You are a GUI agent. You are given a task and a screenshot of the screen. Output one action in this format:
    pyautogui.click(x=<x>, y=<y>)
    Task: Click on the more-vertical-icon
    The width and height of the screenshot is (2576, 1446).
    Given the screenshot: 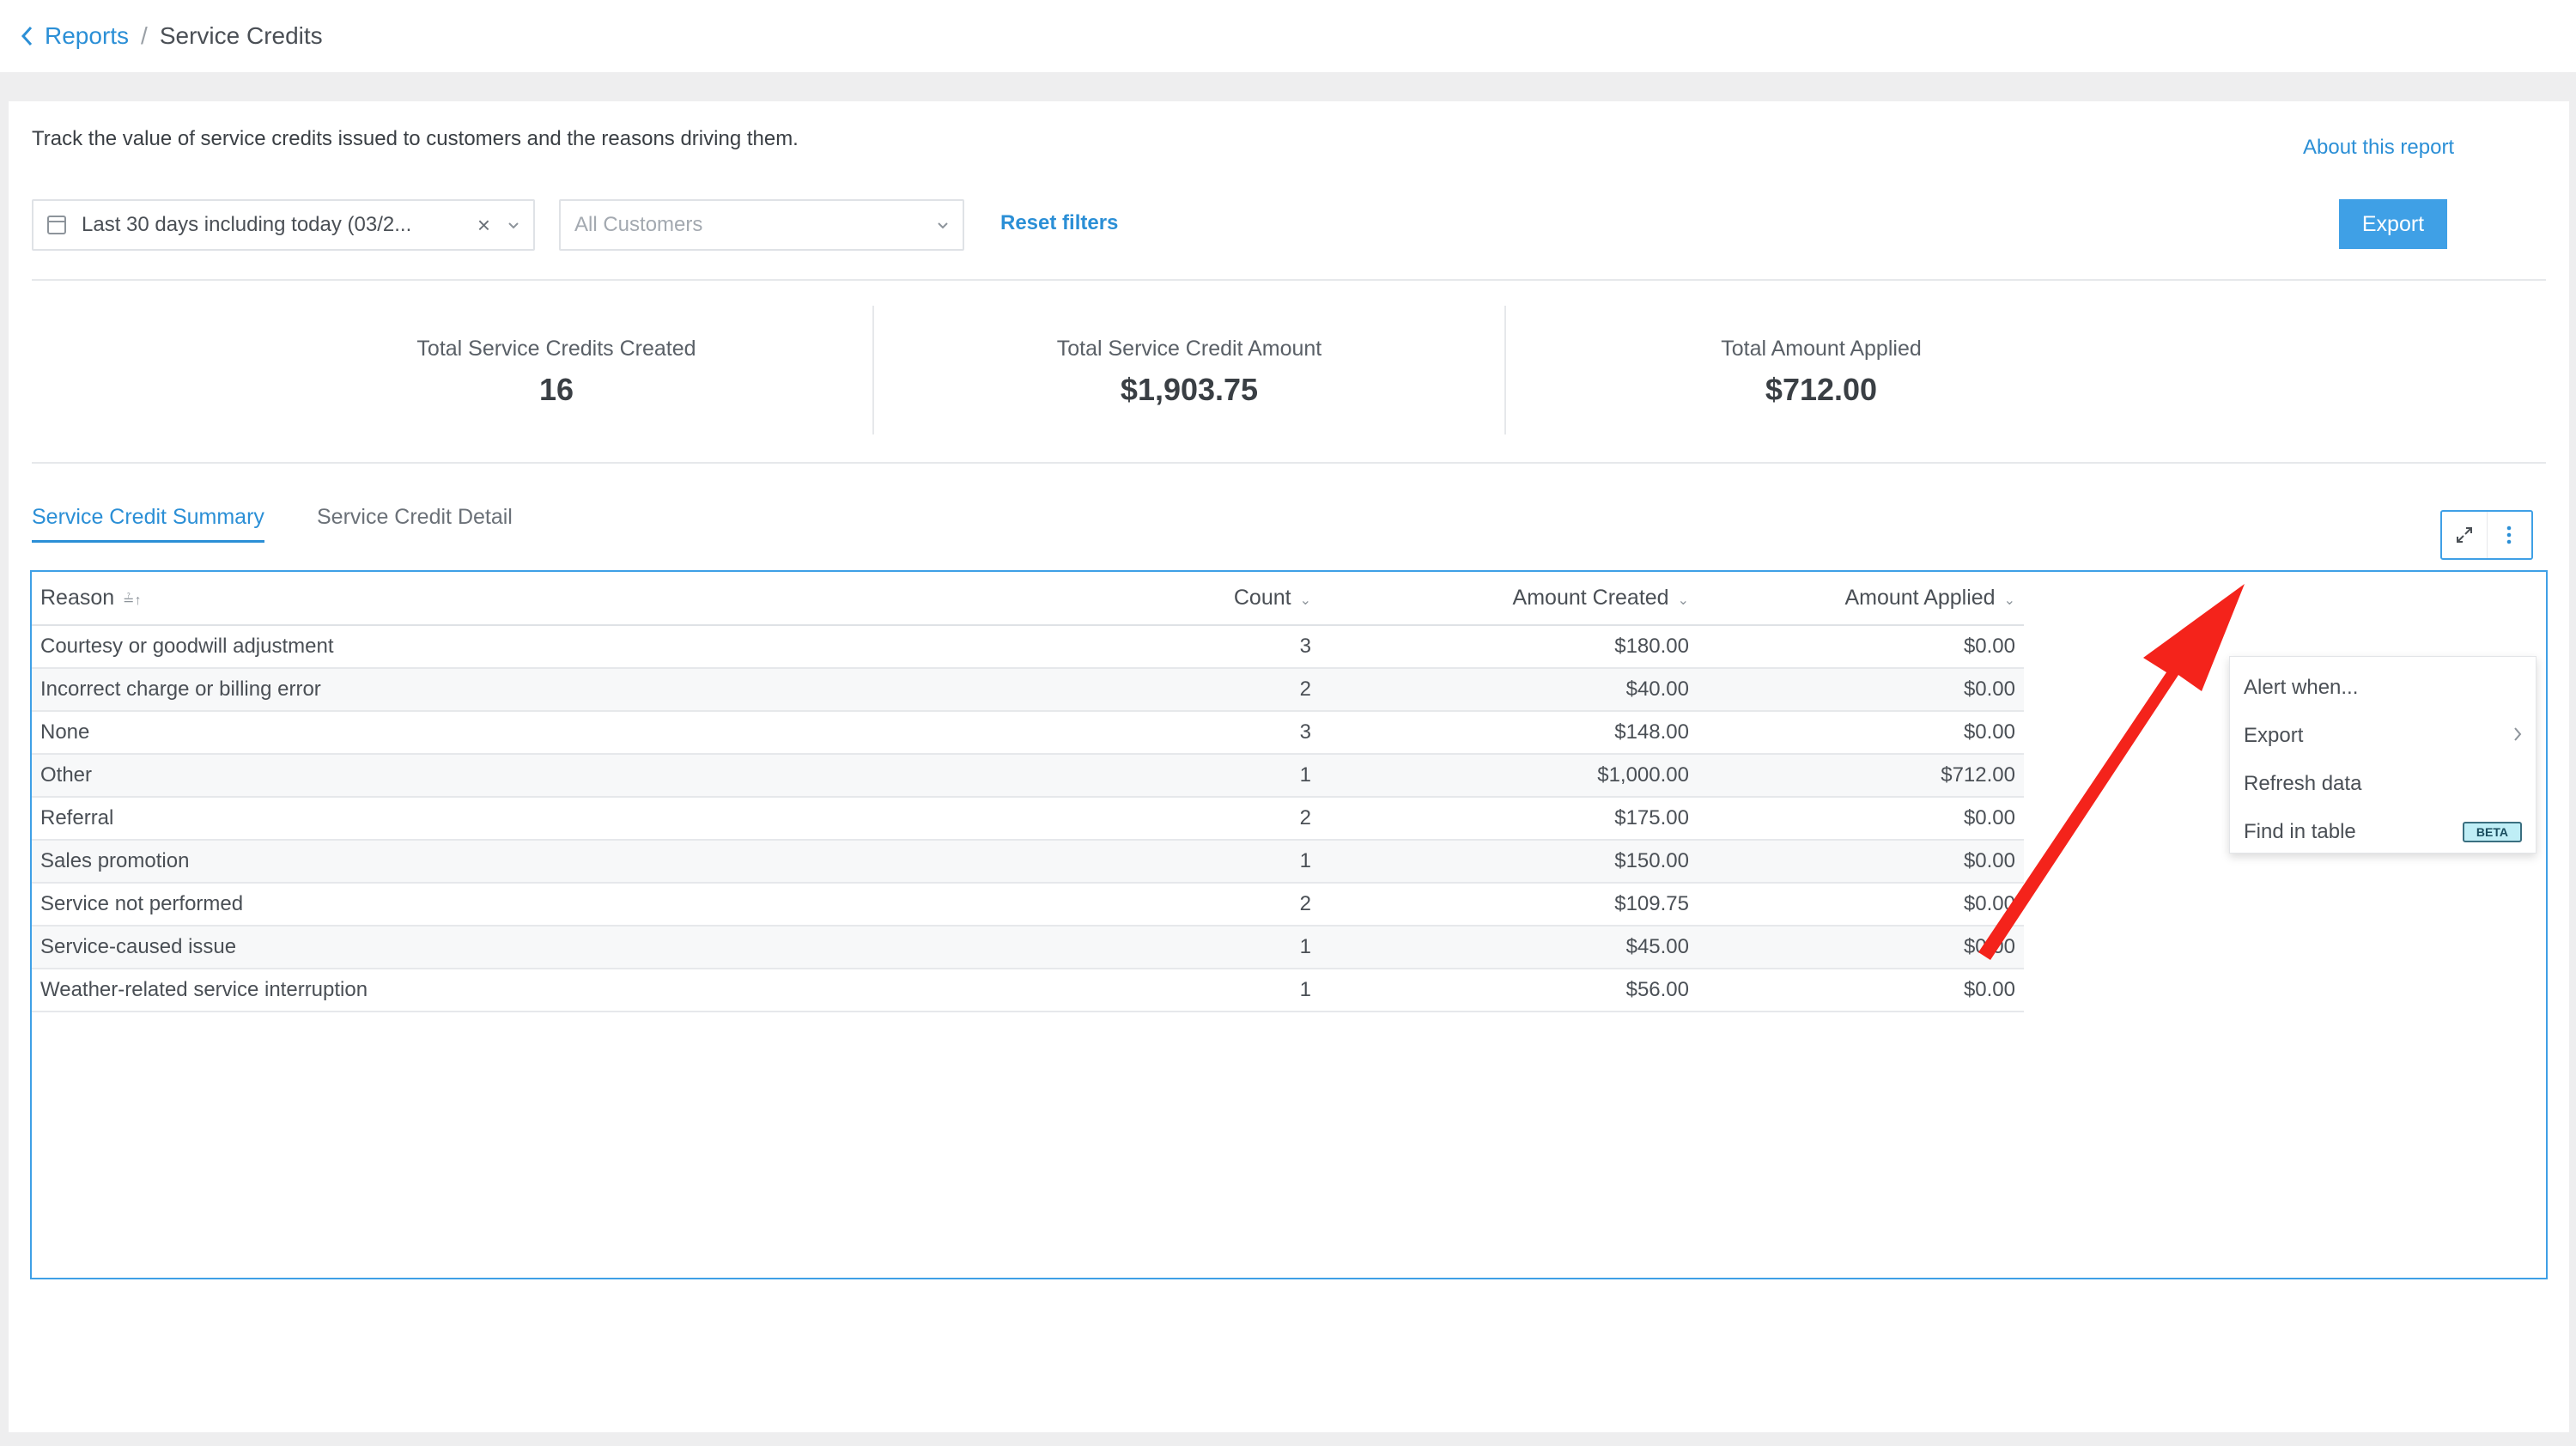 What is the action you would take?
    pyautogui.click(x=2509, y=535)
    